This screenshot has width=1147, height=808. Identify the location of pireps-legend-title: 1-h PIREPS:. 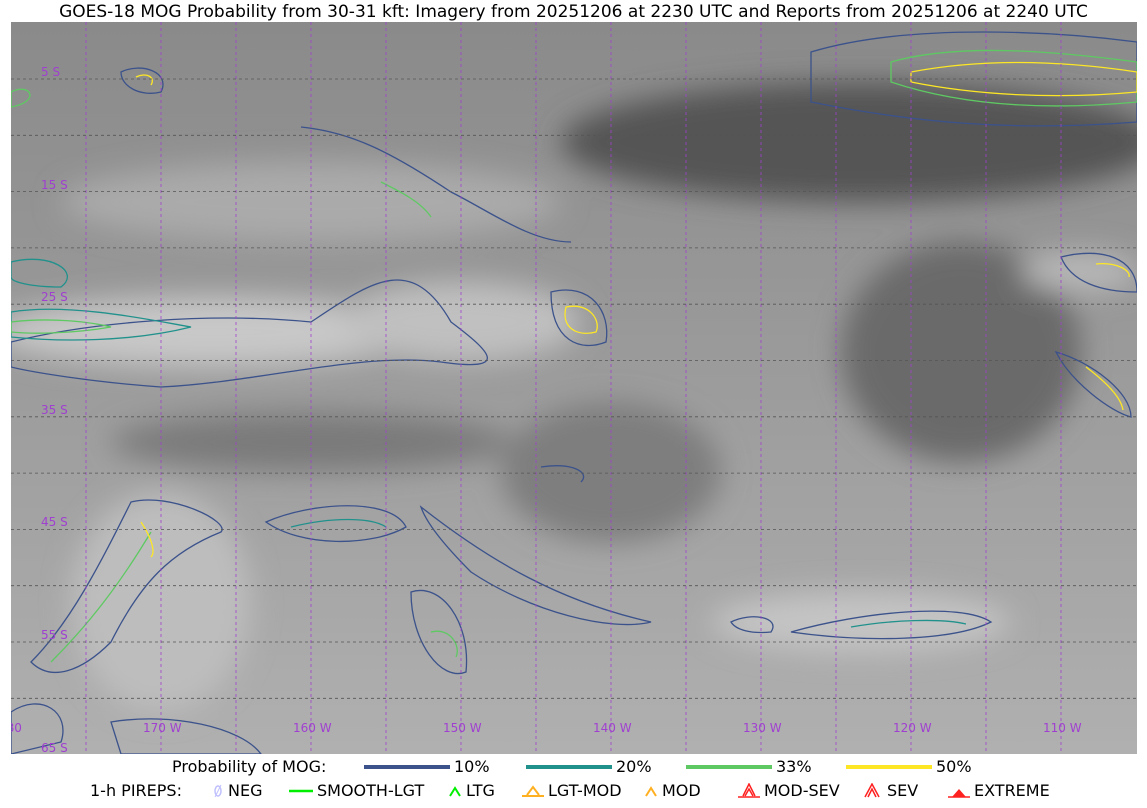
(136, 790).